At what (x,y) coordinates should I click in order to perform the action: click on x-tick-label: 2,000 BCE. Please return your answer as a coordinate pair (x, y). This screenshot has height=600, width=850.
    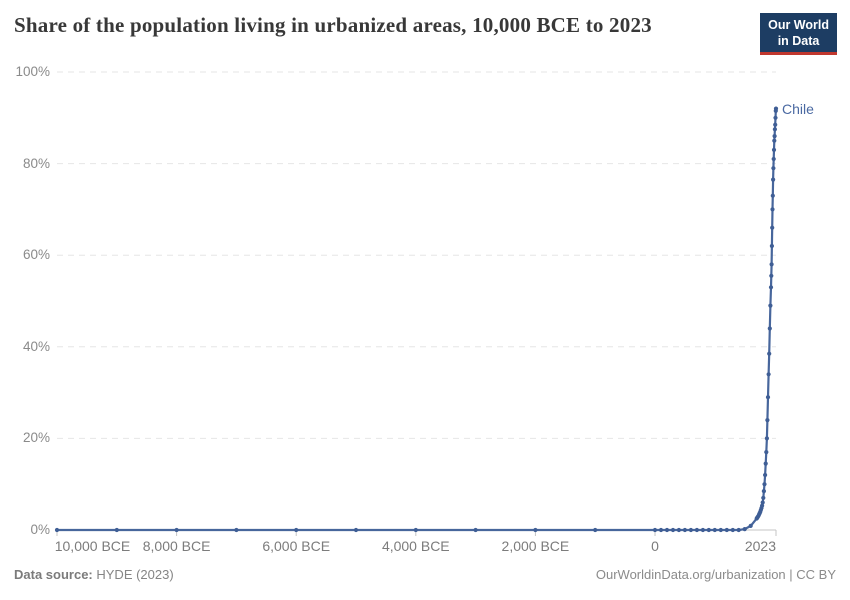
    Looking at the image, I should click on (535, 546).